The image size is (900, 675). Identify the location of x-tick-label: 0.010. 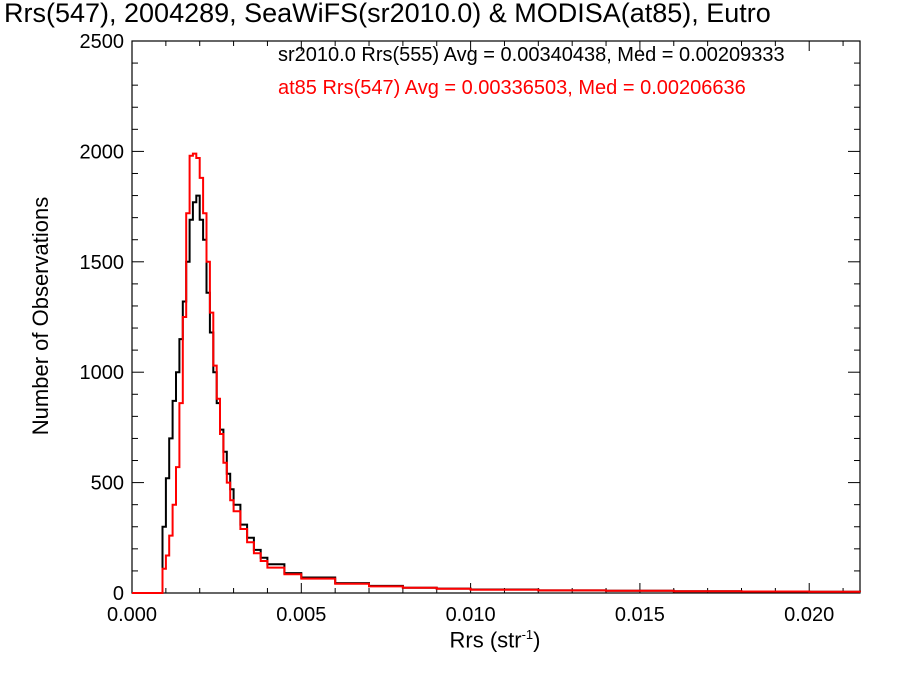
(471, 615).